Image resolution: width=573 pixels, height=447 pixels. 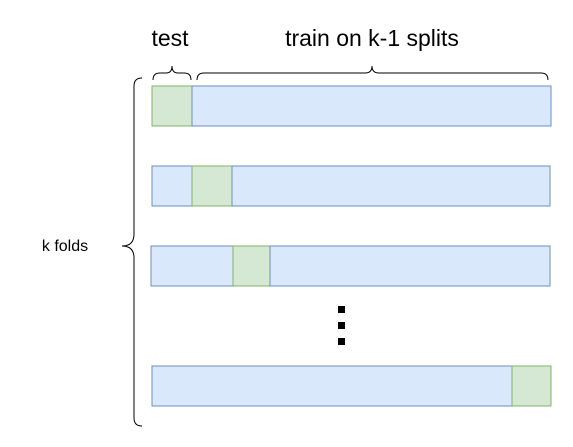 What do you see at coordinates (172, 106) in the screenshot?
I see `fold-1-test-segment` at bounding box center [172, 106].